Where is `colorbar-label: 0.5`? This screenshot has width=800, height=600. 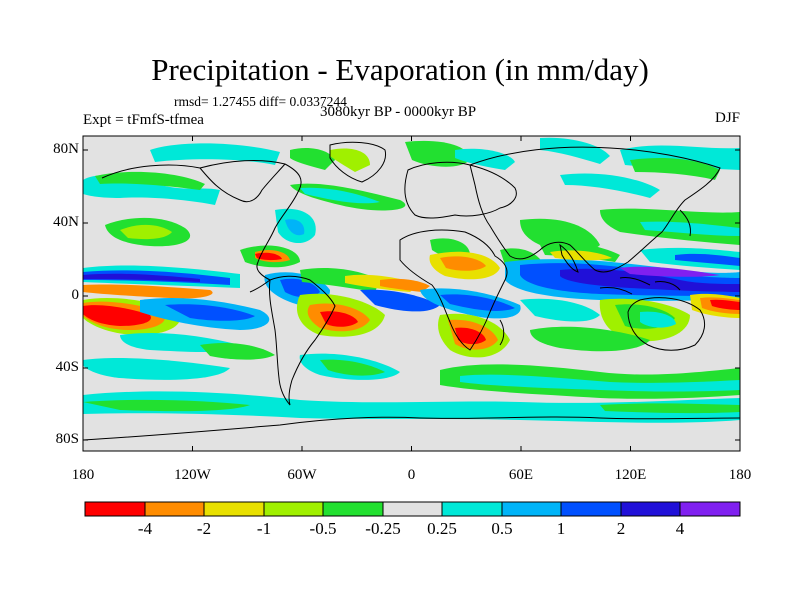
colorbar-label: 0.5 is located at coordinates (502, 528).